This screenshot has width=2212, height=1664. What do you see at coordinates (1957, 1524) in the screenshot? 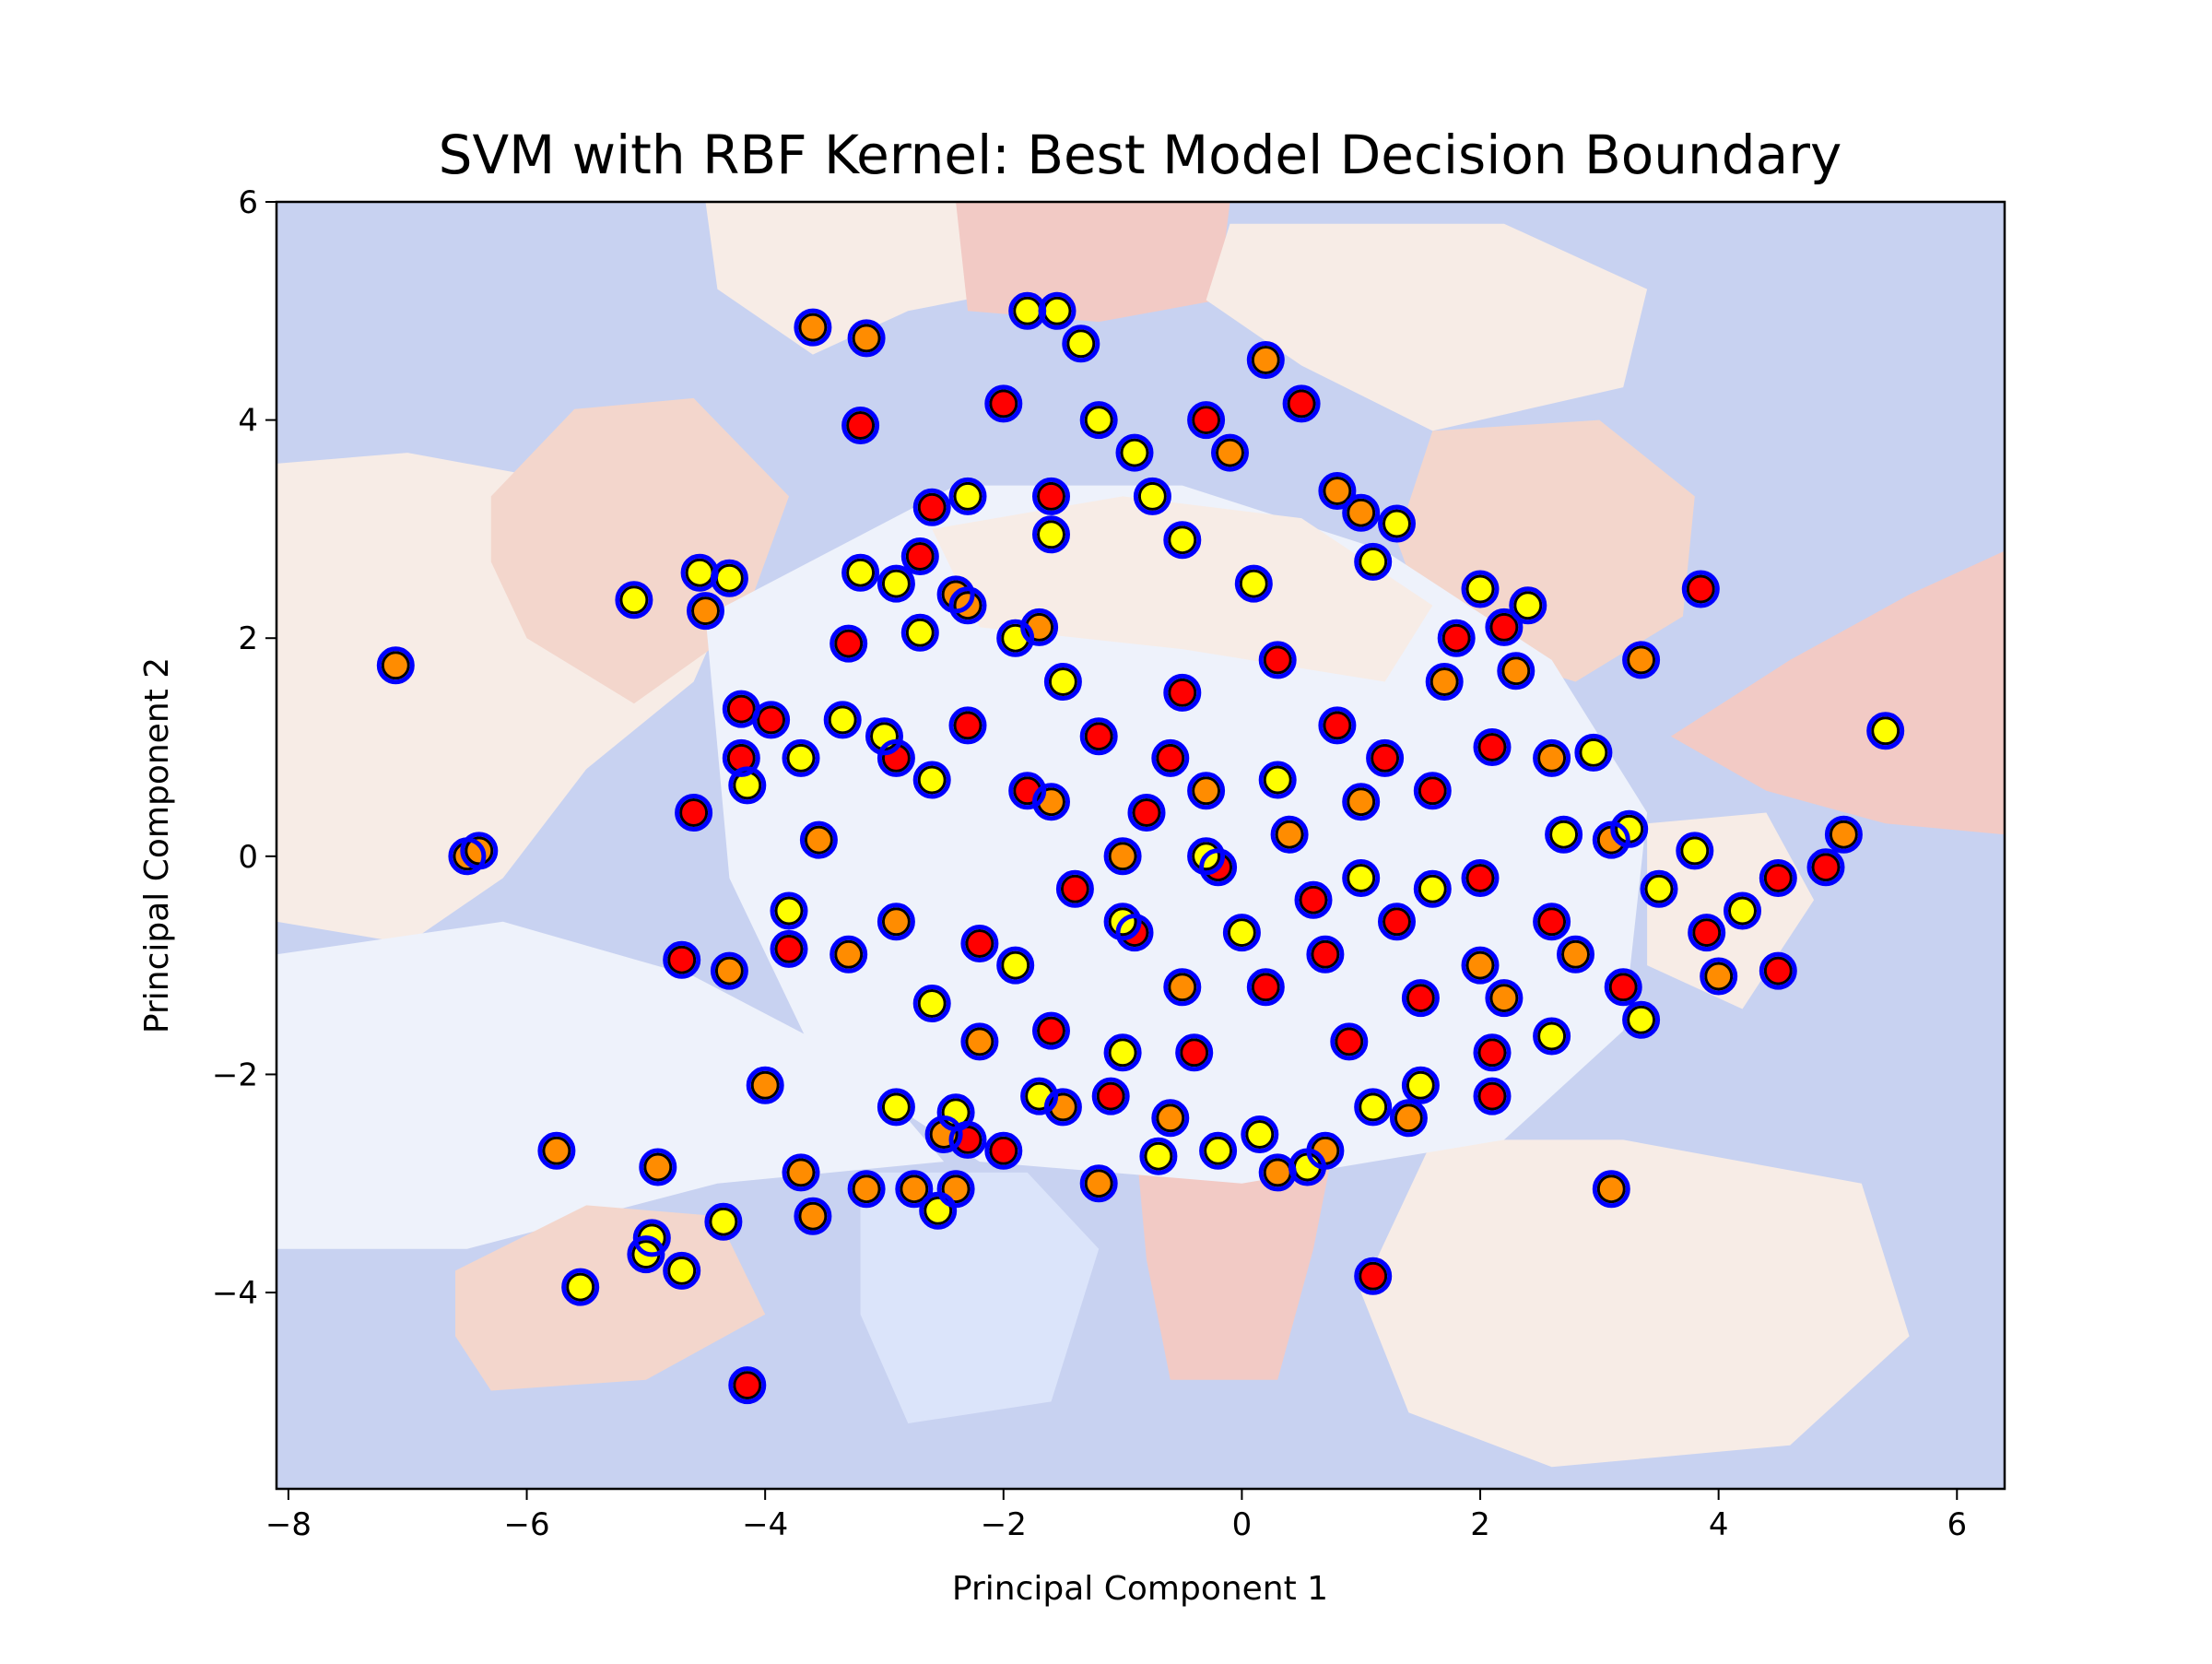
I see `x-tick-label-7: 6` at bounding box center [1957, 1524].